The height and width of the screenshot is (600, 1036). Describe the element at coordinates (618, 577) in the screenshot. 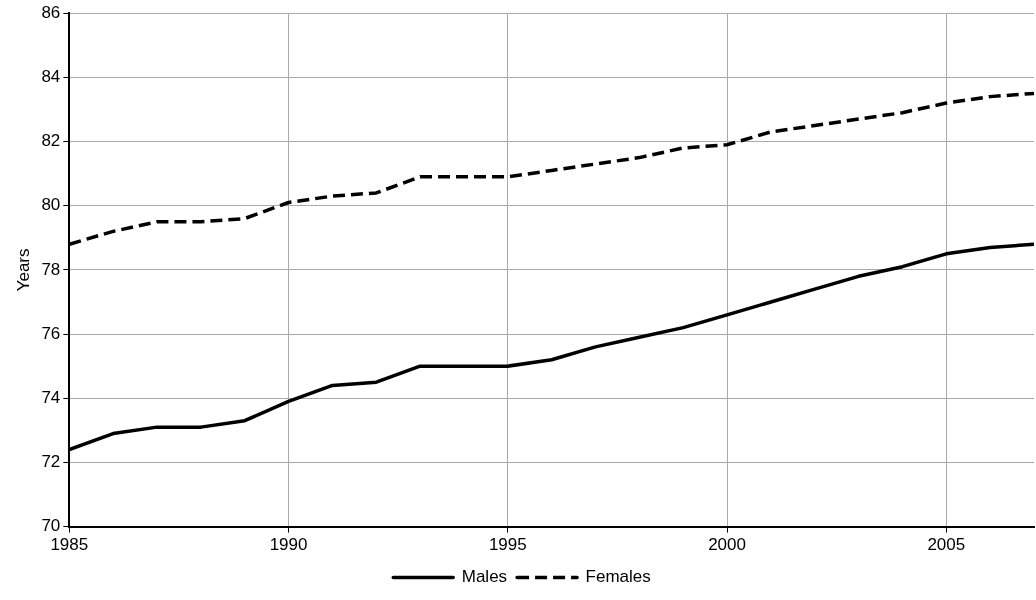

I see `legend-label: Females` at that location.